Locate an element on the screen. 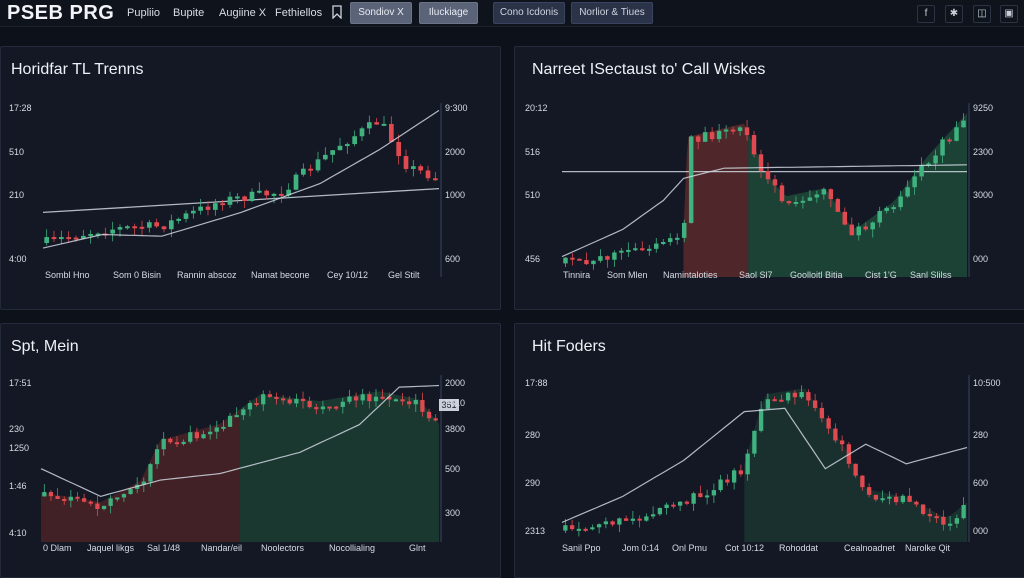 This screenshot has height=578, width=1024. fullscreen-icon: ▣ is located at coordinates (1009, 14).